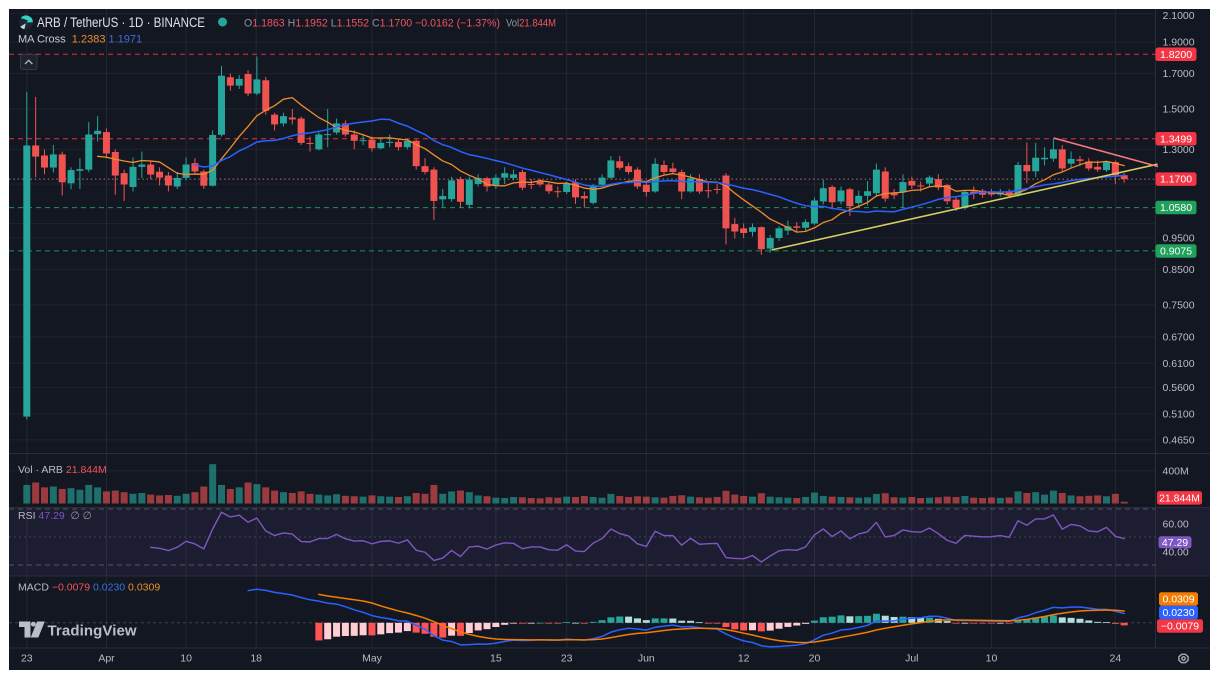 This screenshot has width=1220, height=680. I want to click on svg-text: May, so click(372, 659).